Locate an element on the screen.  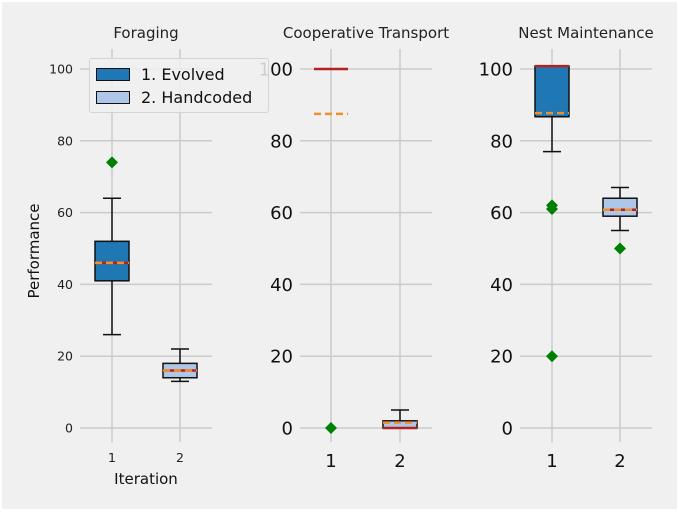
panel-title: Cooperative Transport is located at coordinates (366, 33).